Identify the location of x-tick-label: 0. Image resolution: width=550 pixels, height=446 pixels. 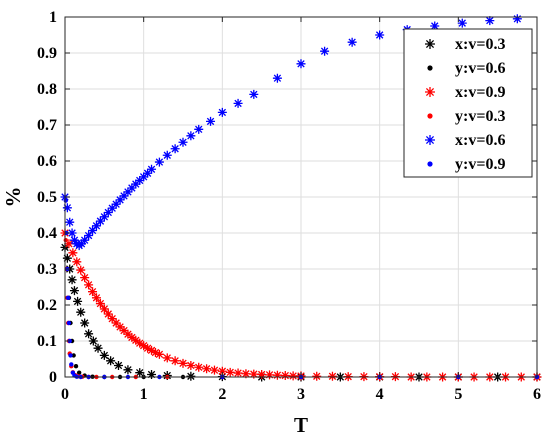
(65, 394).